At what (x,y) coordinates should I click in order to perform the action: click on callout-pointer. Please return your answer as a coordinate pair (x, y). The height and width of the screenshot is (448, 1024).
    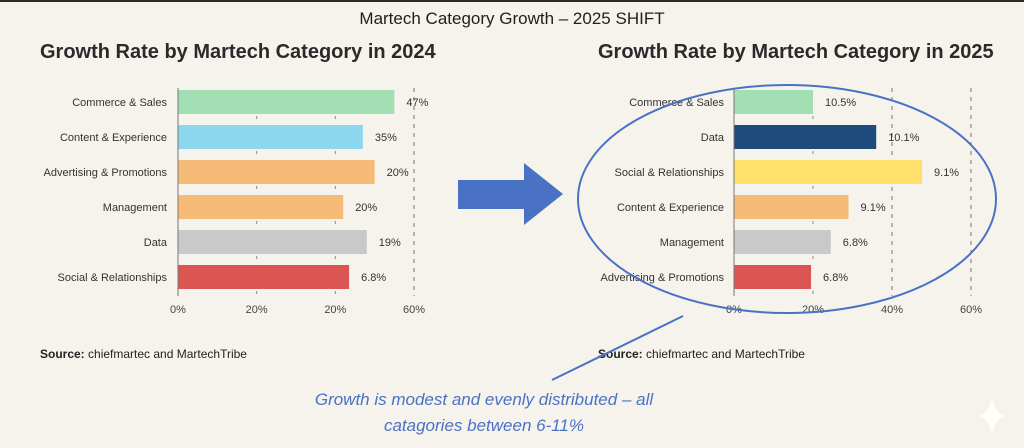
    Looking at the image, I should click on (617, 348).